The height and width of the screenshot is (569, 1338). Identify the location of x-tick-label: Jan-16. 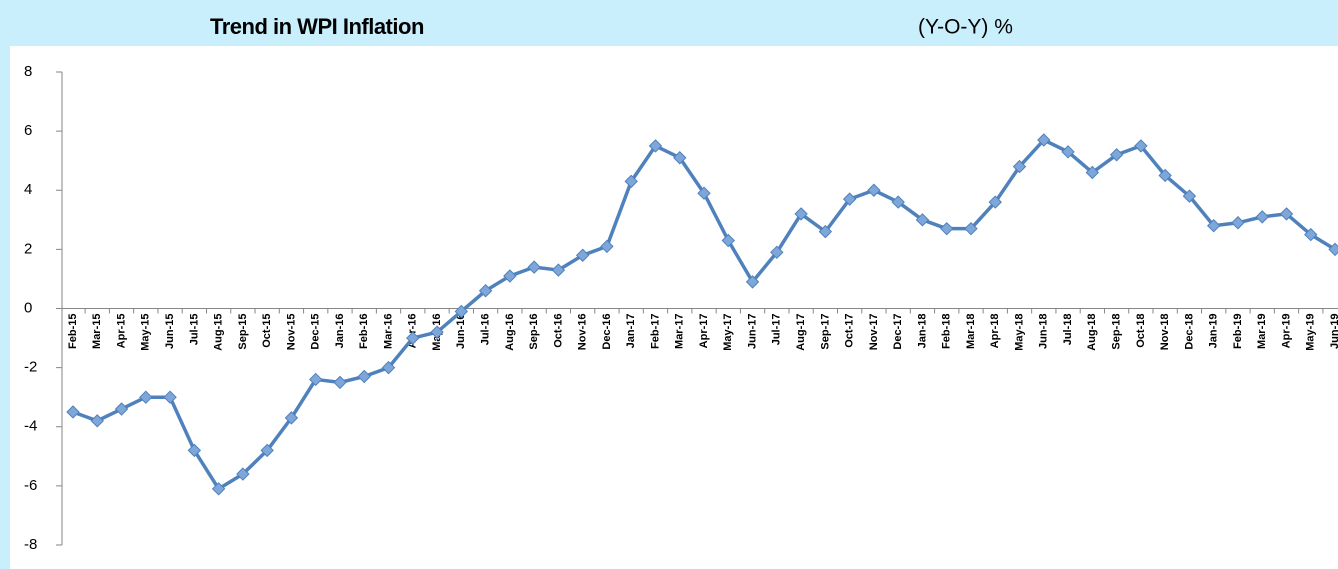
(340, 331).